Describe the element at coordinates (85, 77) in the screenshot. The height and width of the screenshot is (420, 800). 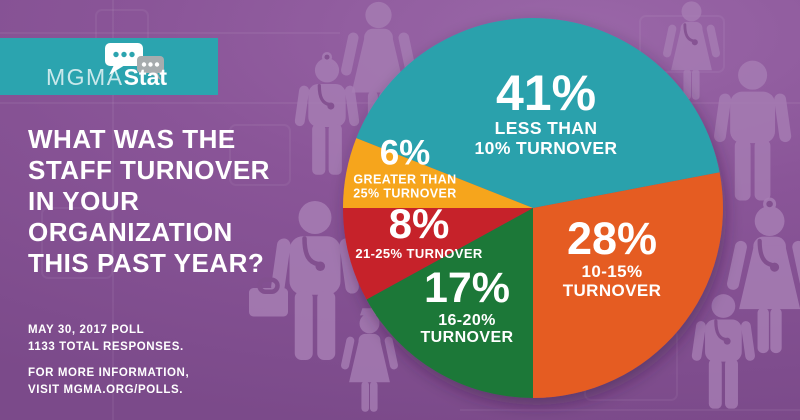
I see `brand-name-light: MGMA` at that location.